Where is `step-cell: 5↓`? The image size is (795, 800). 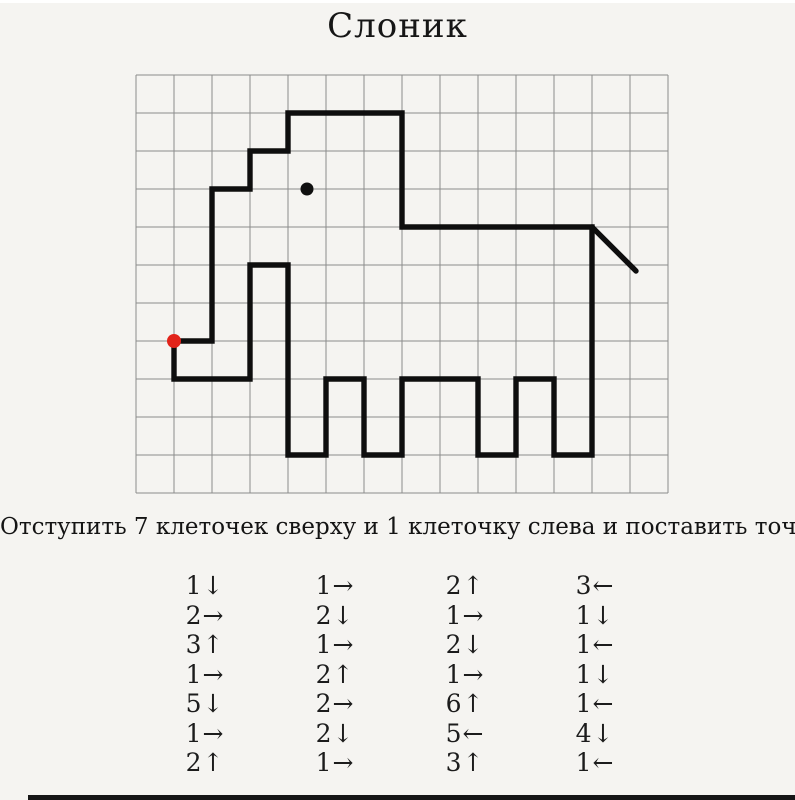
step-cell: 5↓ is located at coordinates (205, 703).